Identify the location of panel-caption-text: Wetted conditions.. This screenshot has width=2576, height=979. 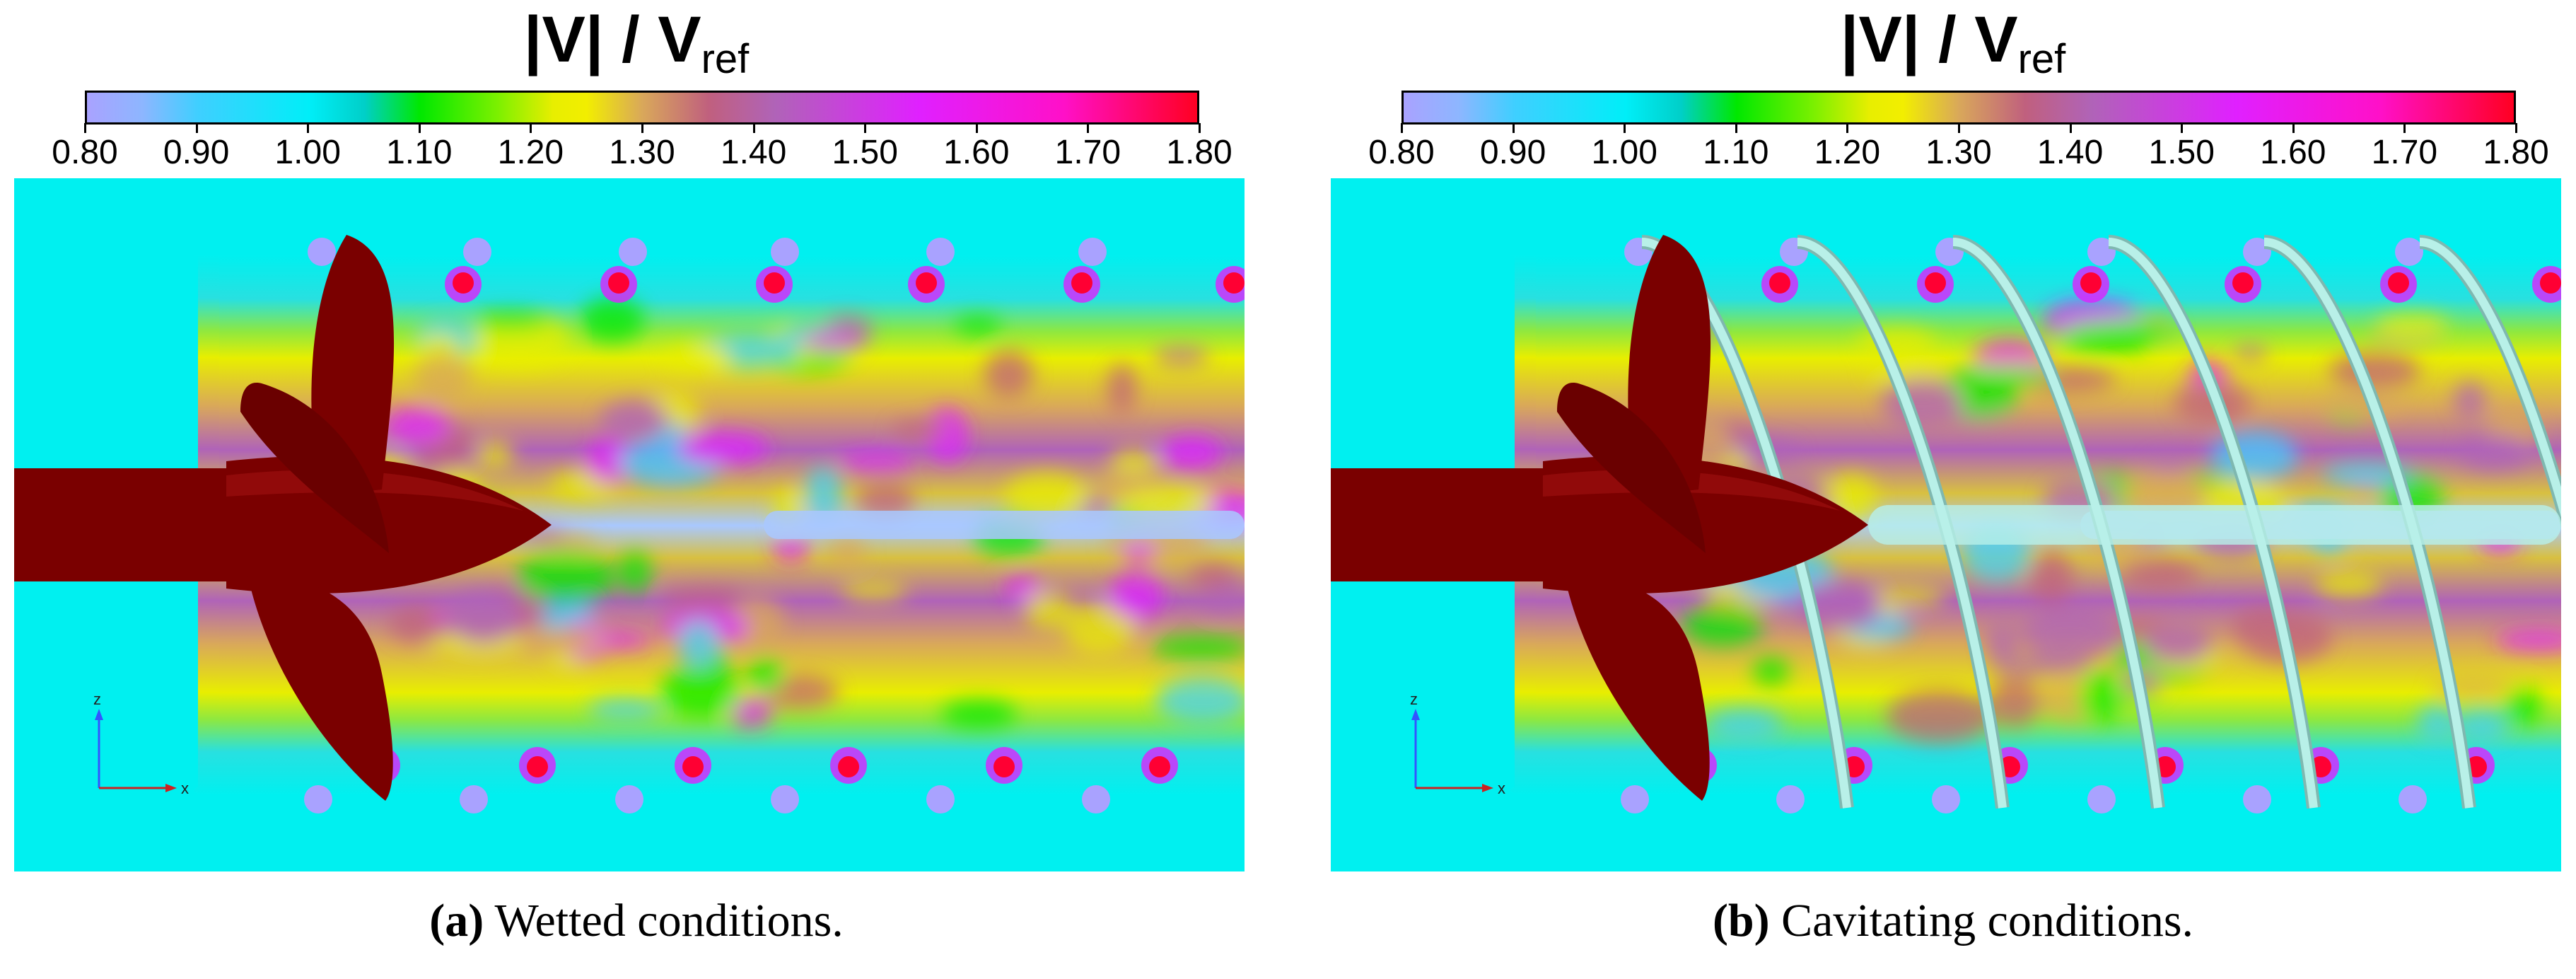
(669, 920).